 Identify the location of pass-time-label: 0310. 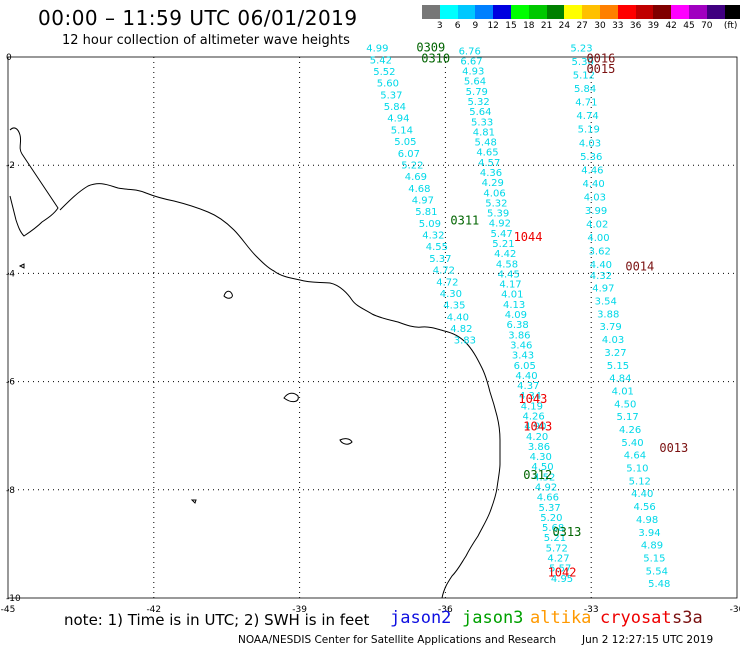
(435, 58).